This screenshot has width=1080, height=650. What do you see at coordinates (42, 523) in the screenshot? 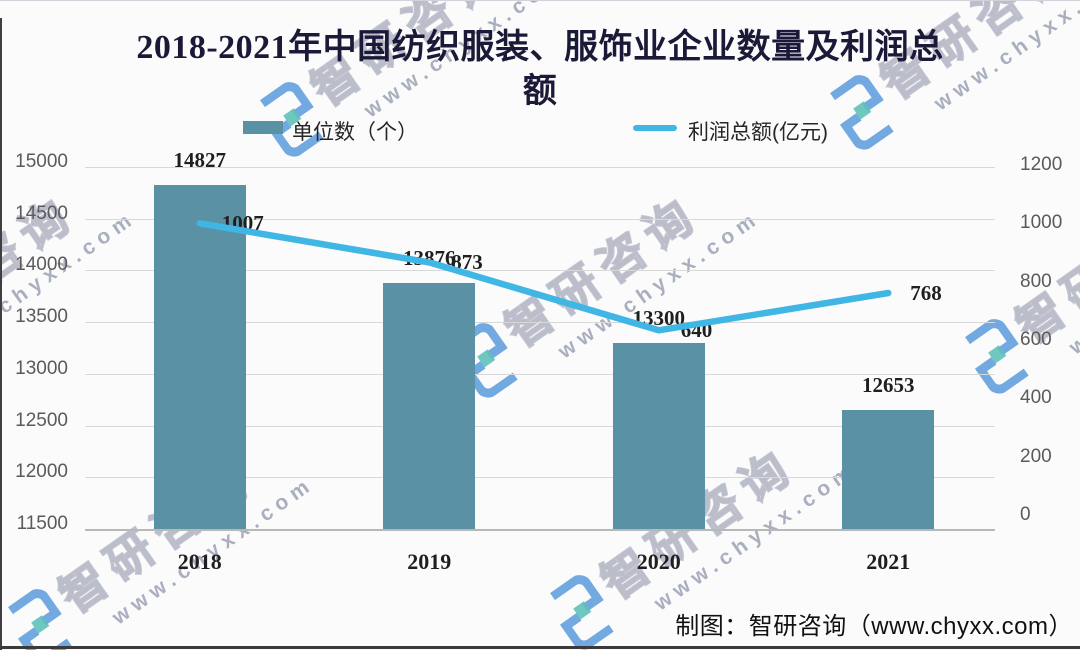
I see `left-axis-tick: 11500` at bounding box center [42, 523].